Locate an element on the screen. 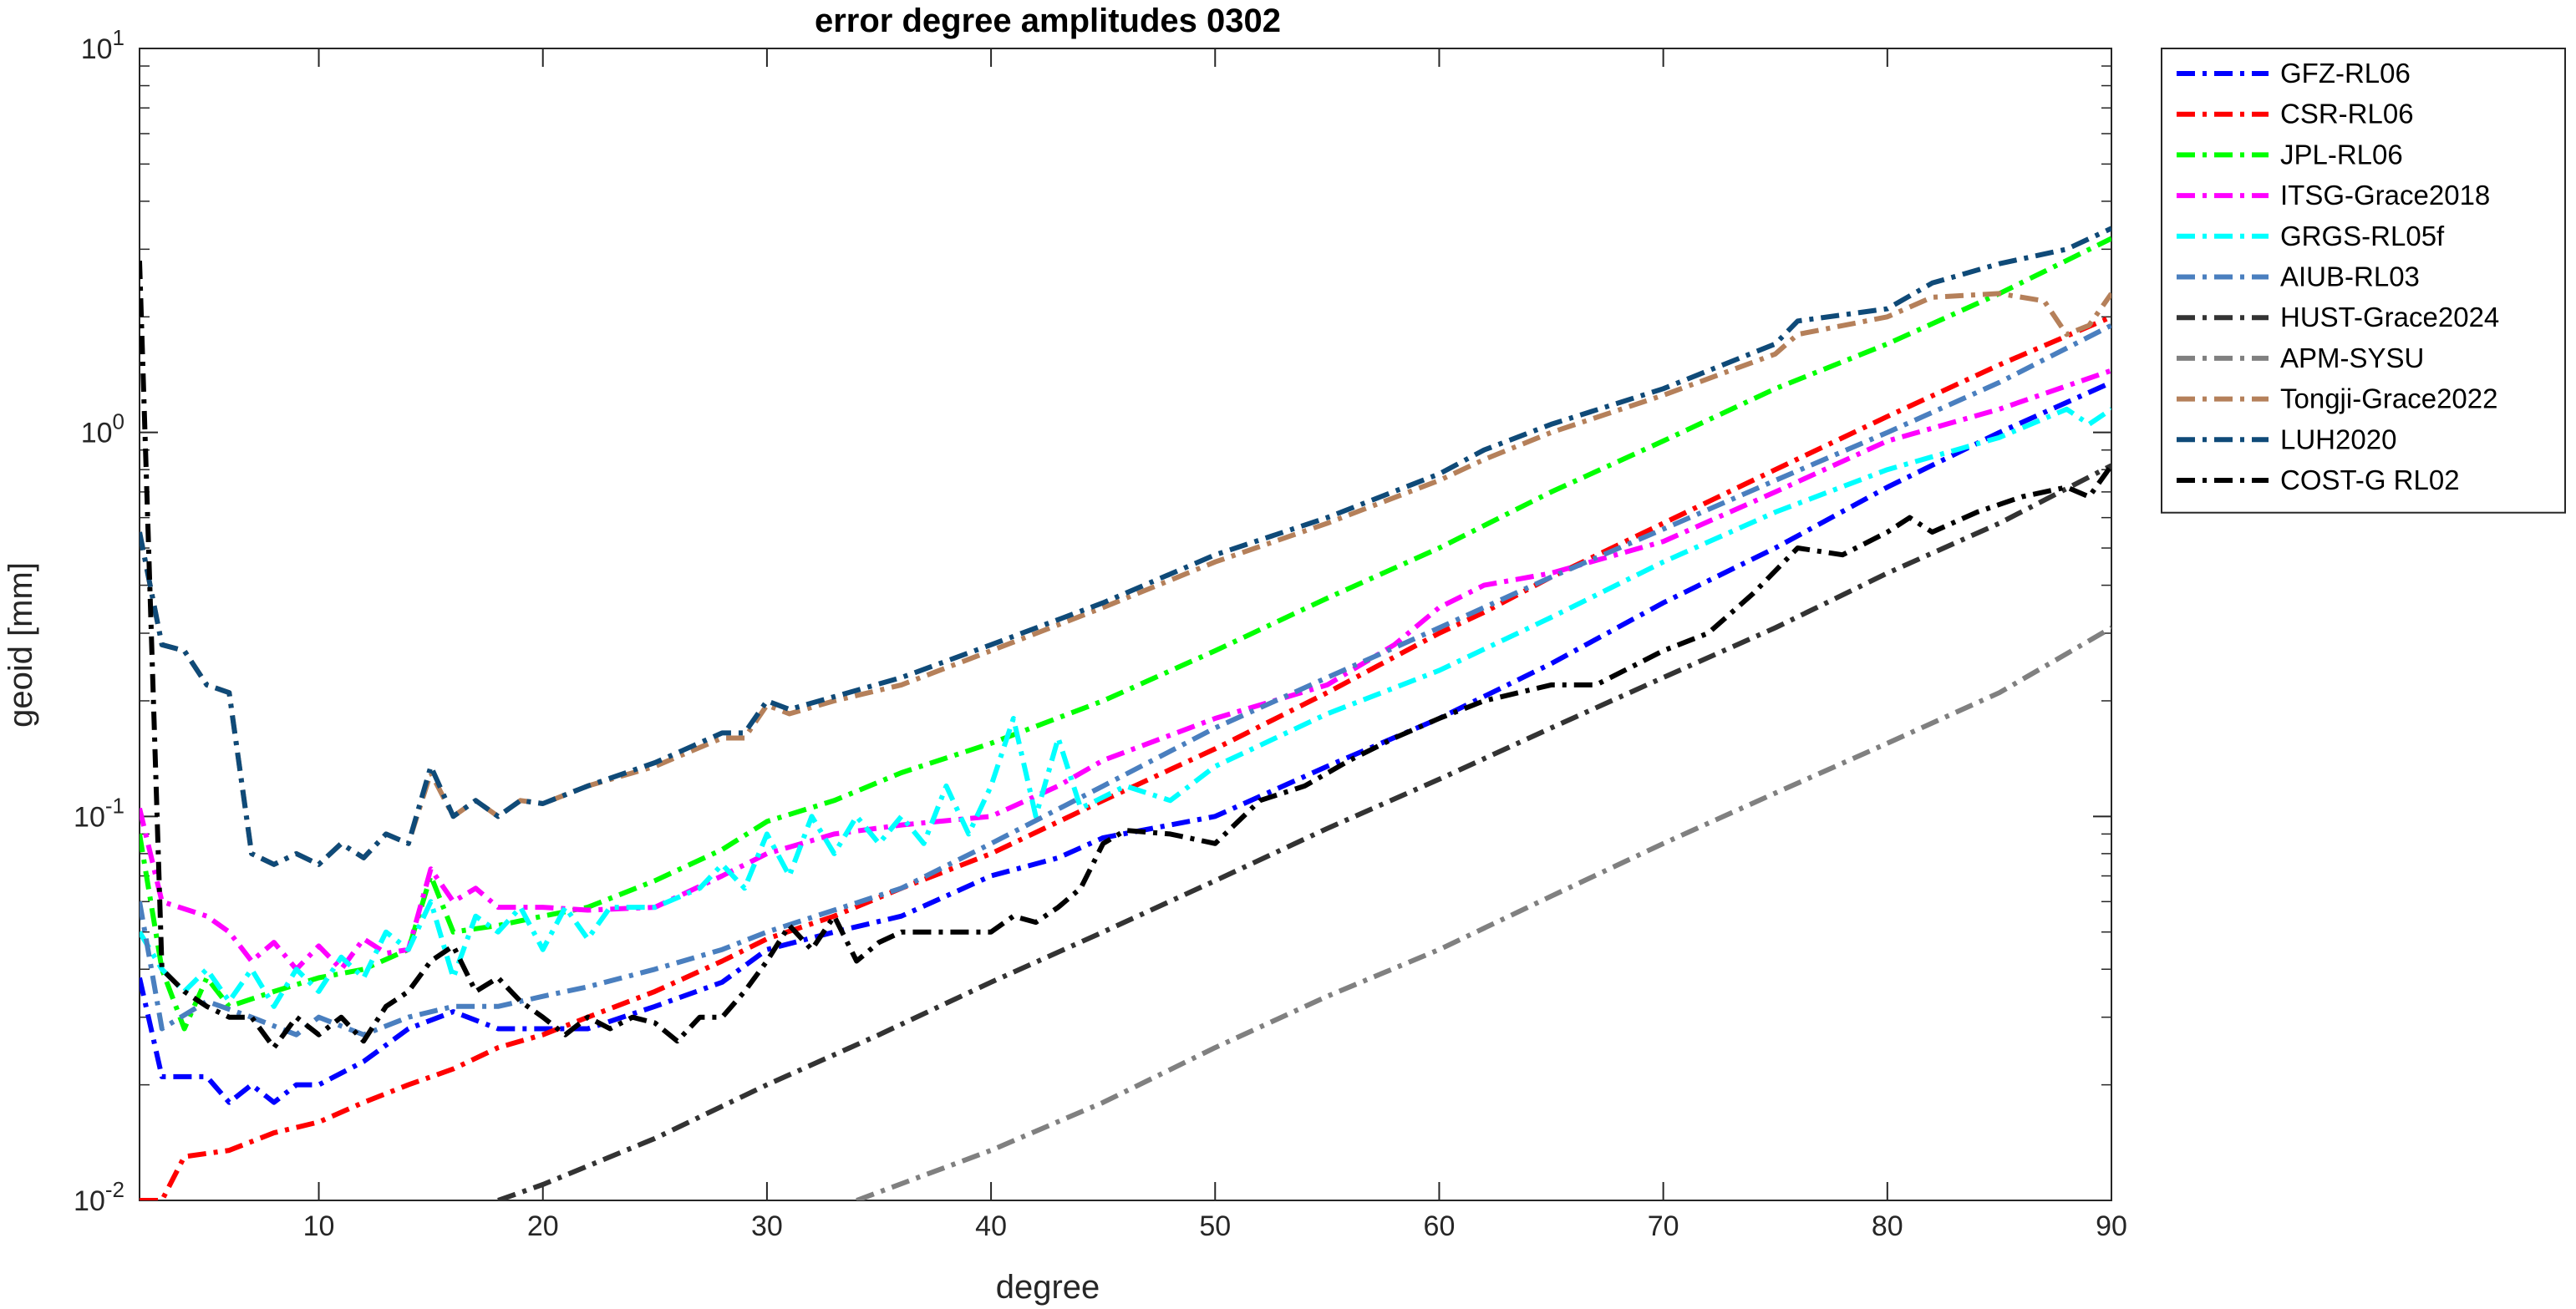  y-axis-label: geoid [mm] is located at coordinates (21, 645).